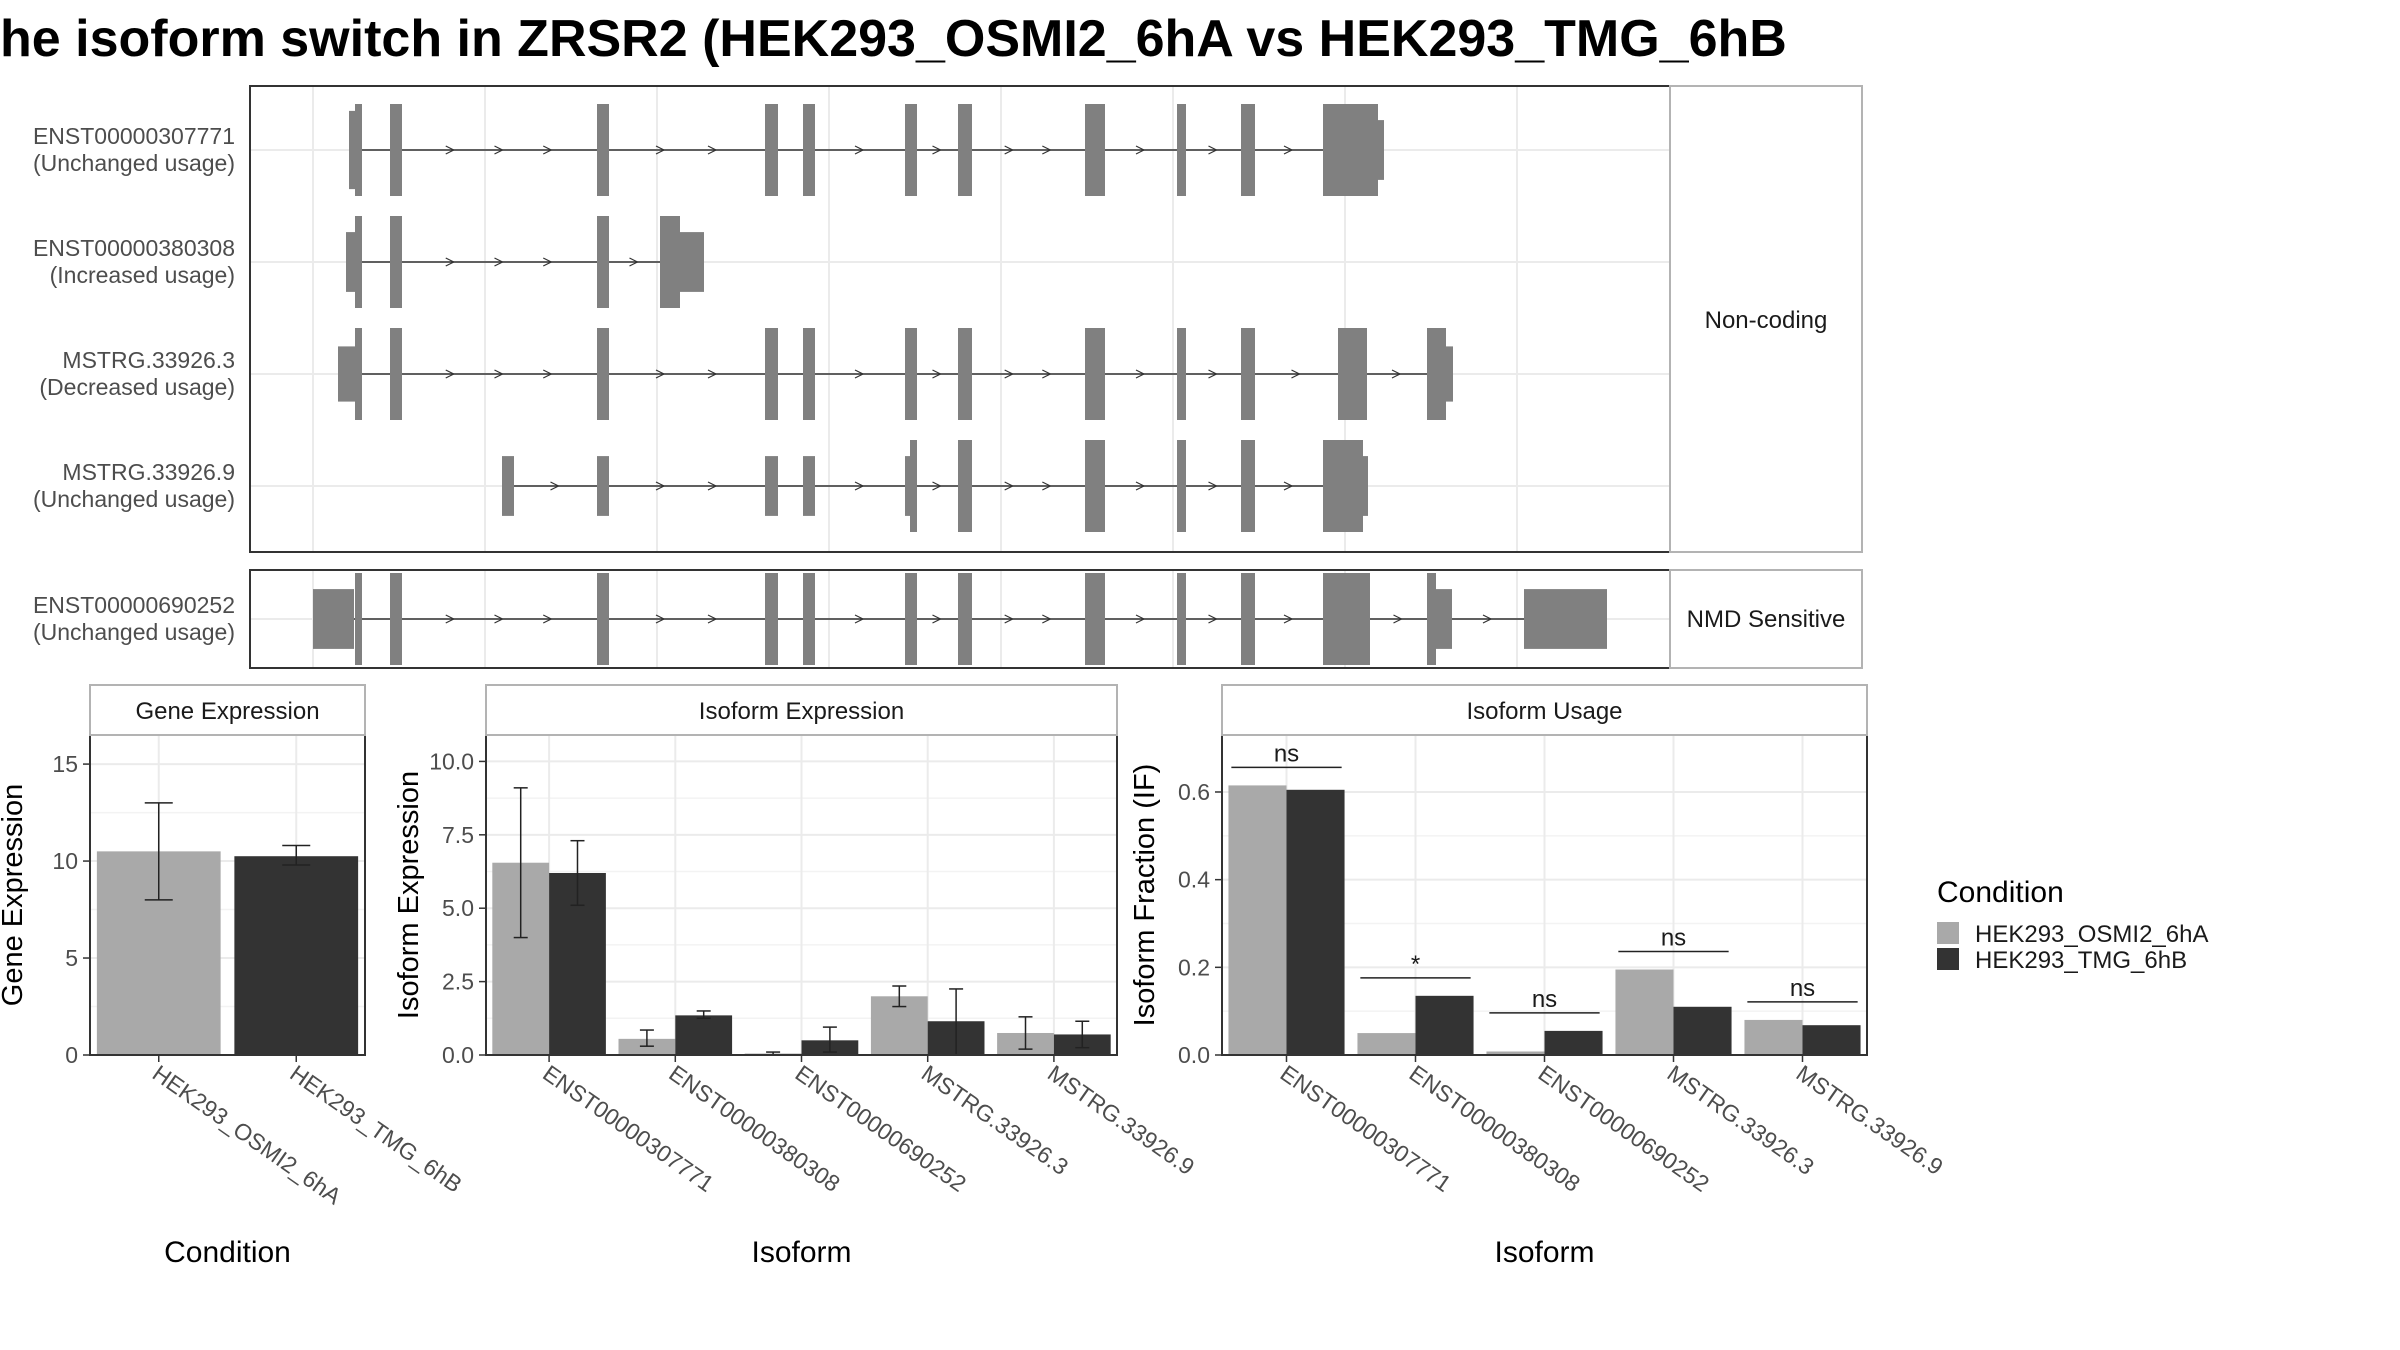 The width and height of the screenshot is (2400, 1350). I want to click on transcript-id-label: MSTRG.33926.9, so click(148, 472).